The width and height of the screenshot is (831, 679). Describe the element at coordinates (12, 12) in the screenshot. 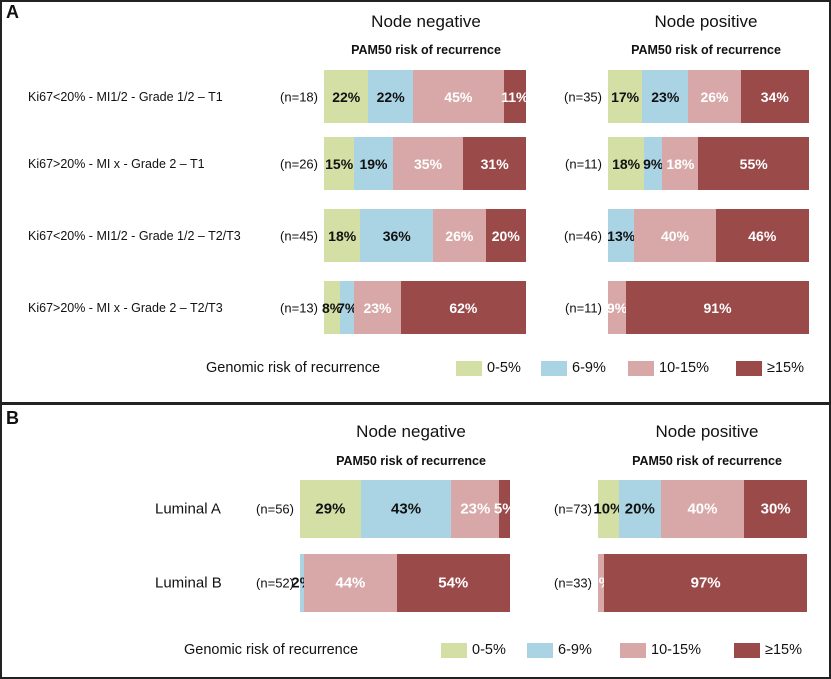

I see `panel-a-letter: A` at that location.